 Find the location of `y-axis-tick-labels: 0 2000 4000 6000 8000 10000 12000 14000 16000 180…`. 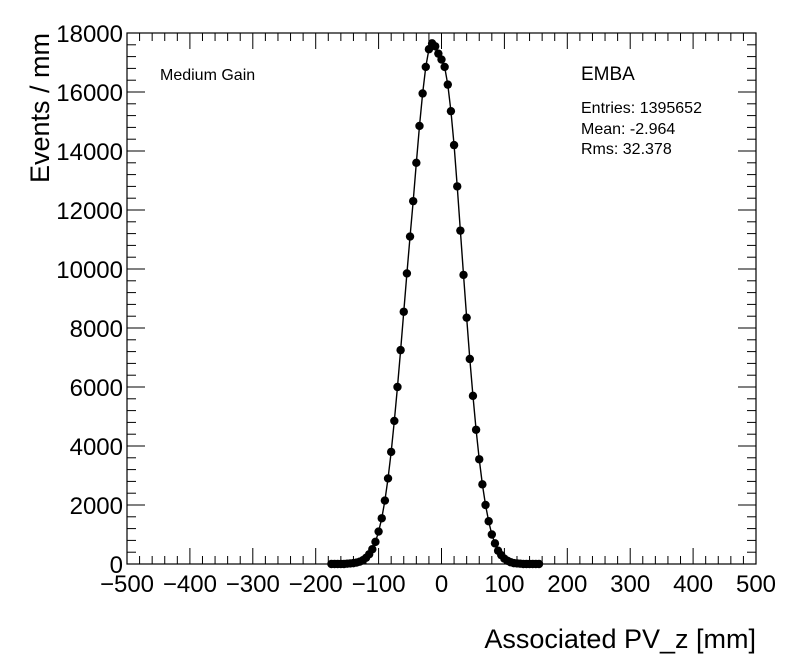

y-axis-tick-labels: 0 2000 4000 6000 8000 10000 12000 14000 16000 180… is located at coordinates (89, 300).